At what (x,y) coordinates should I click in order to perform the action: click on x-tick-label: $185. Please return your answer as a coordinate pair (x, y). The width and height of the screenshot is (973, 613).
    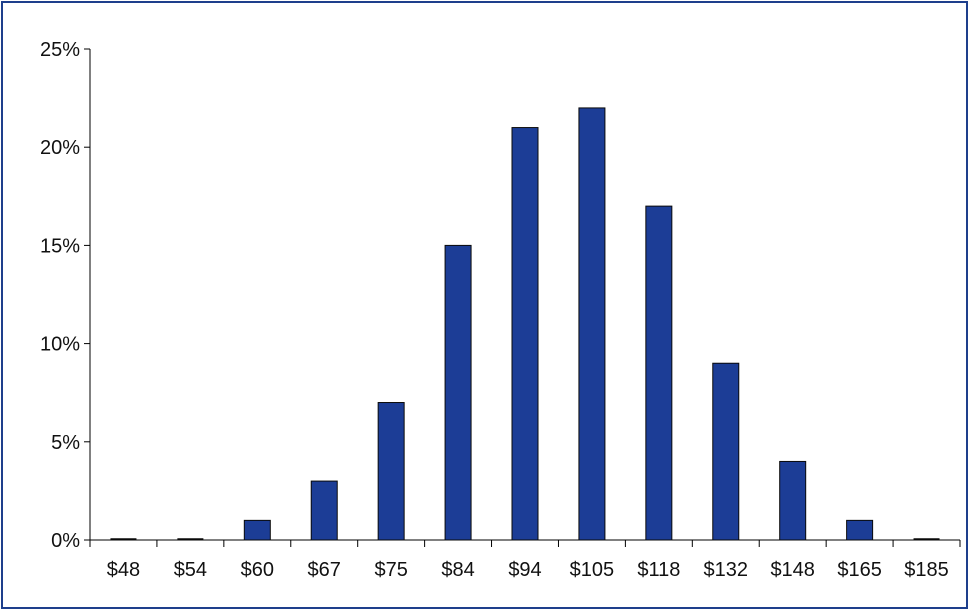
    Looking at the image, I should click on (926, 570).